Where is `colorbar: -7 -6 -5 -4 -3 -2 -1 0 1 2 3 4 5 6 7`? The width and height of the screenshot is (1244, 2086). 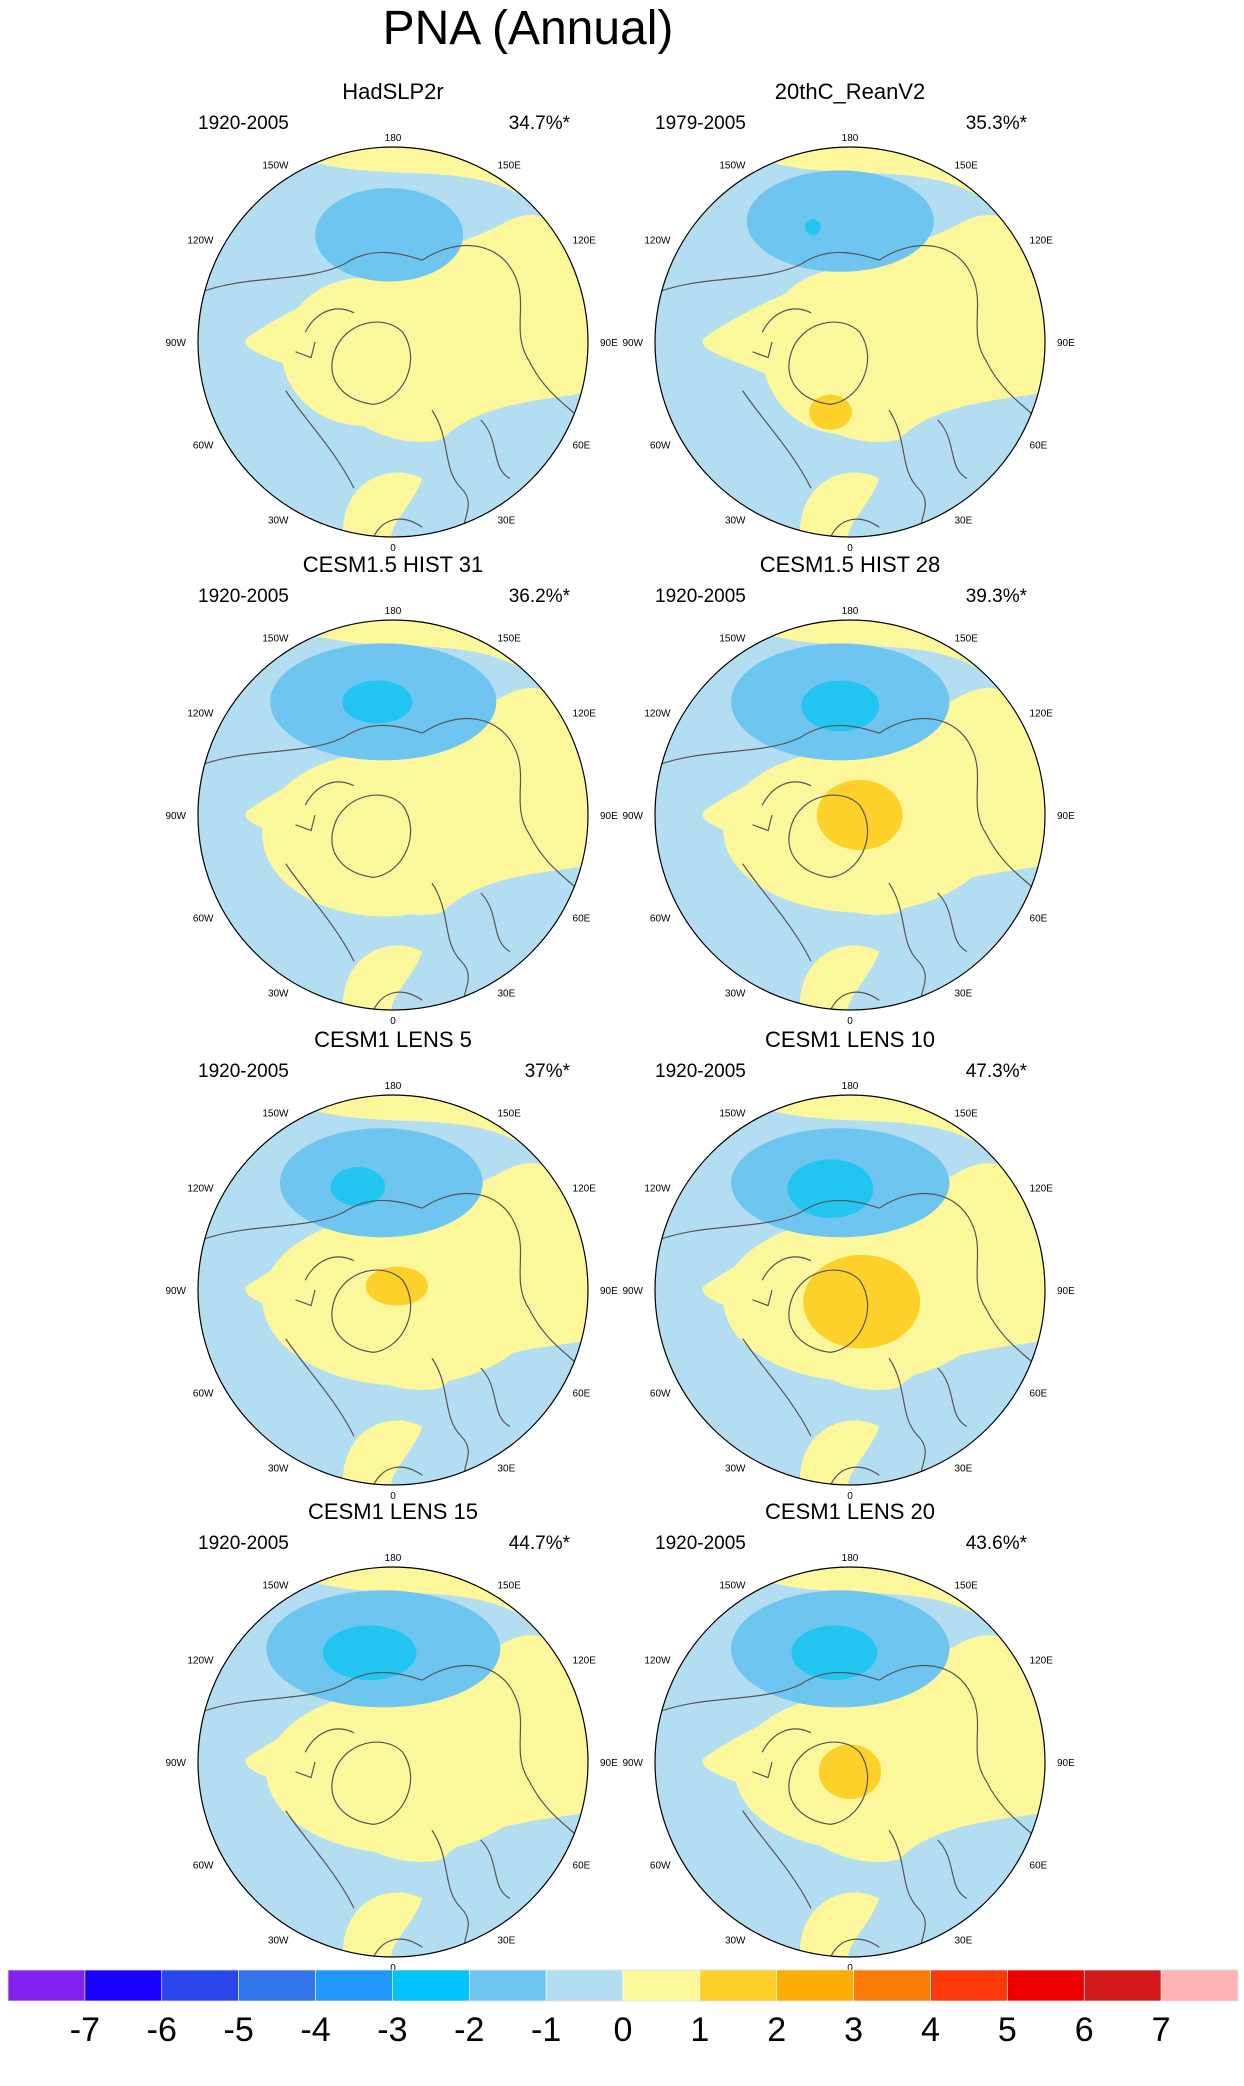
colorbar: -7 -6 -5 -4 -3 -2 -1 0 1 2 3 4 5 6 7 is located at coordinates (623, 2009).